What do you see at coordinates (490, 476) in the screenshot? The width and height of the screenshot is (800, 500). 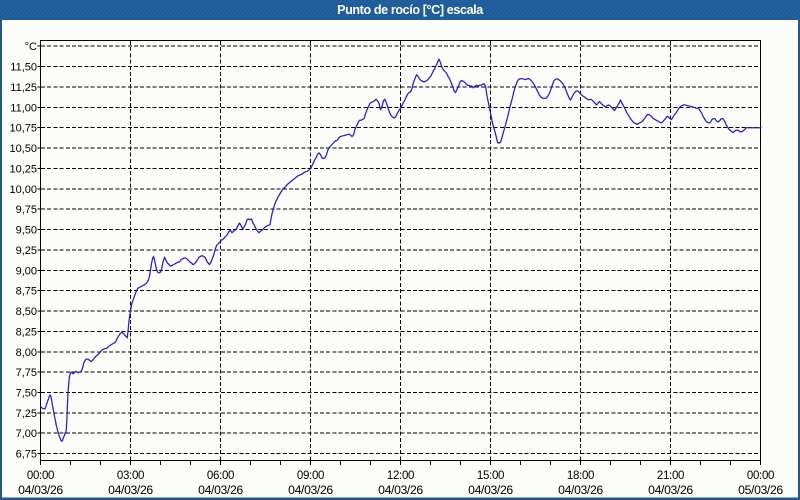 I see `svg-text: 15:00` at bounding box center [490, 476].